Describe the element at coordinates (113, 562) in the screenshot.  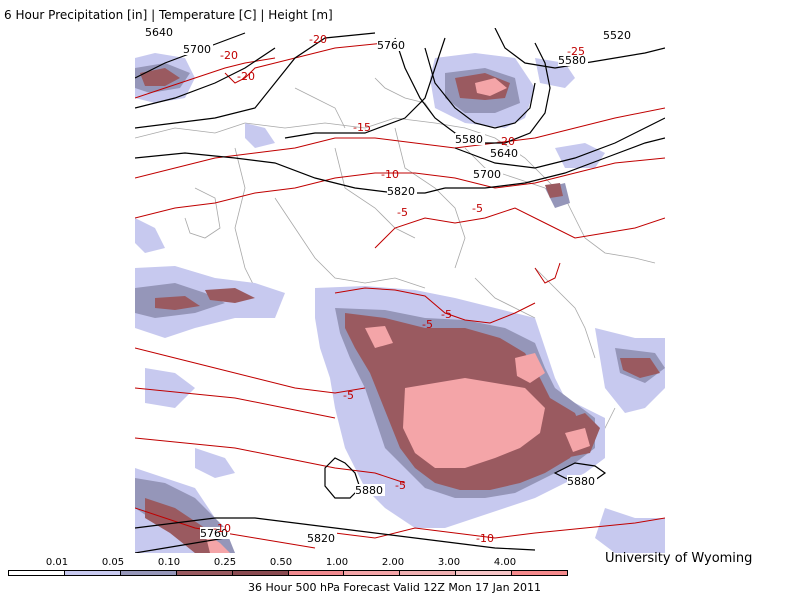
I see `legend-label: 0.05` at that location.